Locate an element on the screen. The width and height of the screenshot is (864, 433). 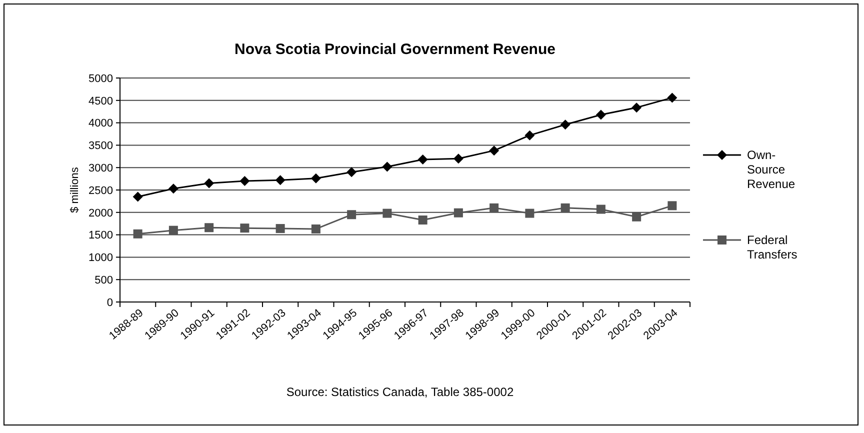
y-tick-label: 5000 is located at coordinates (100, 78).